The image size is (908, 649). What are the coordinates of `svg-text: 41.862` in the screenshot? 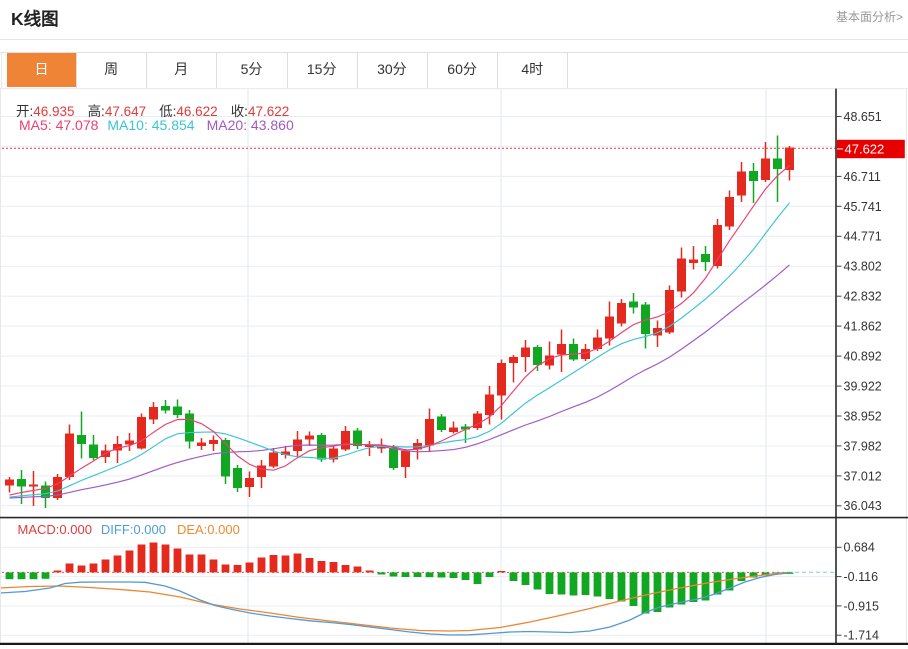 It's located at (863, 327).